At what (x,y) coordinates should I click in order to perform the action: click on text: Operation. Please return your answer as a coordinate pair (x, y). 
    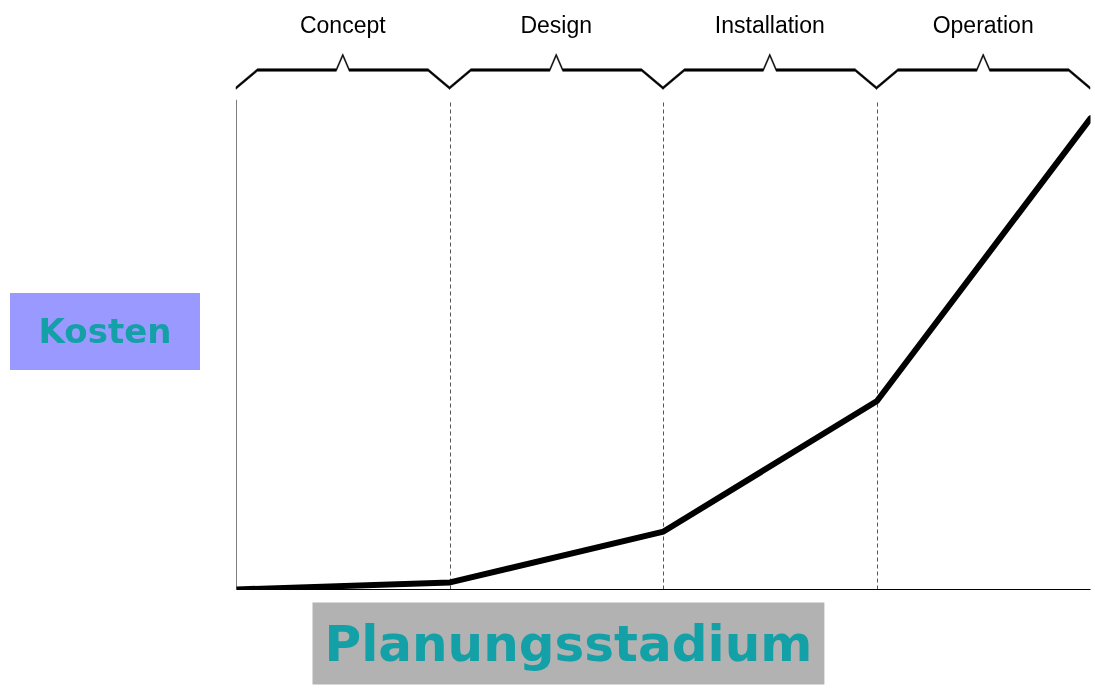
    Looking at the image, I should click on (983, 25).